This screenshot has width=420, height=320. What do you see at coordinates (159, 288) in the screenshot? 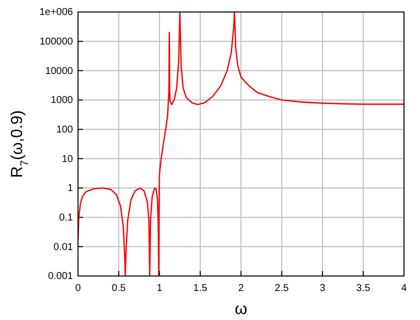
I see `x-tick-label: 1` at bounding box center [159, 288].